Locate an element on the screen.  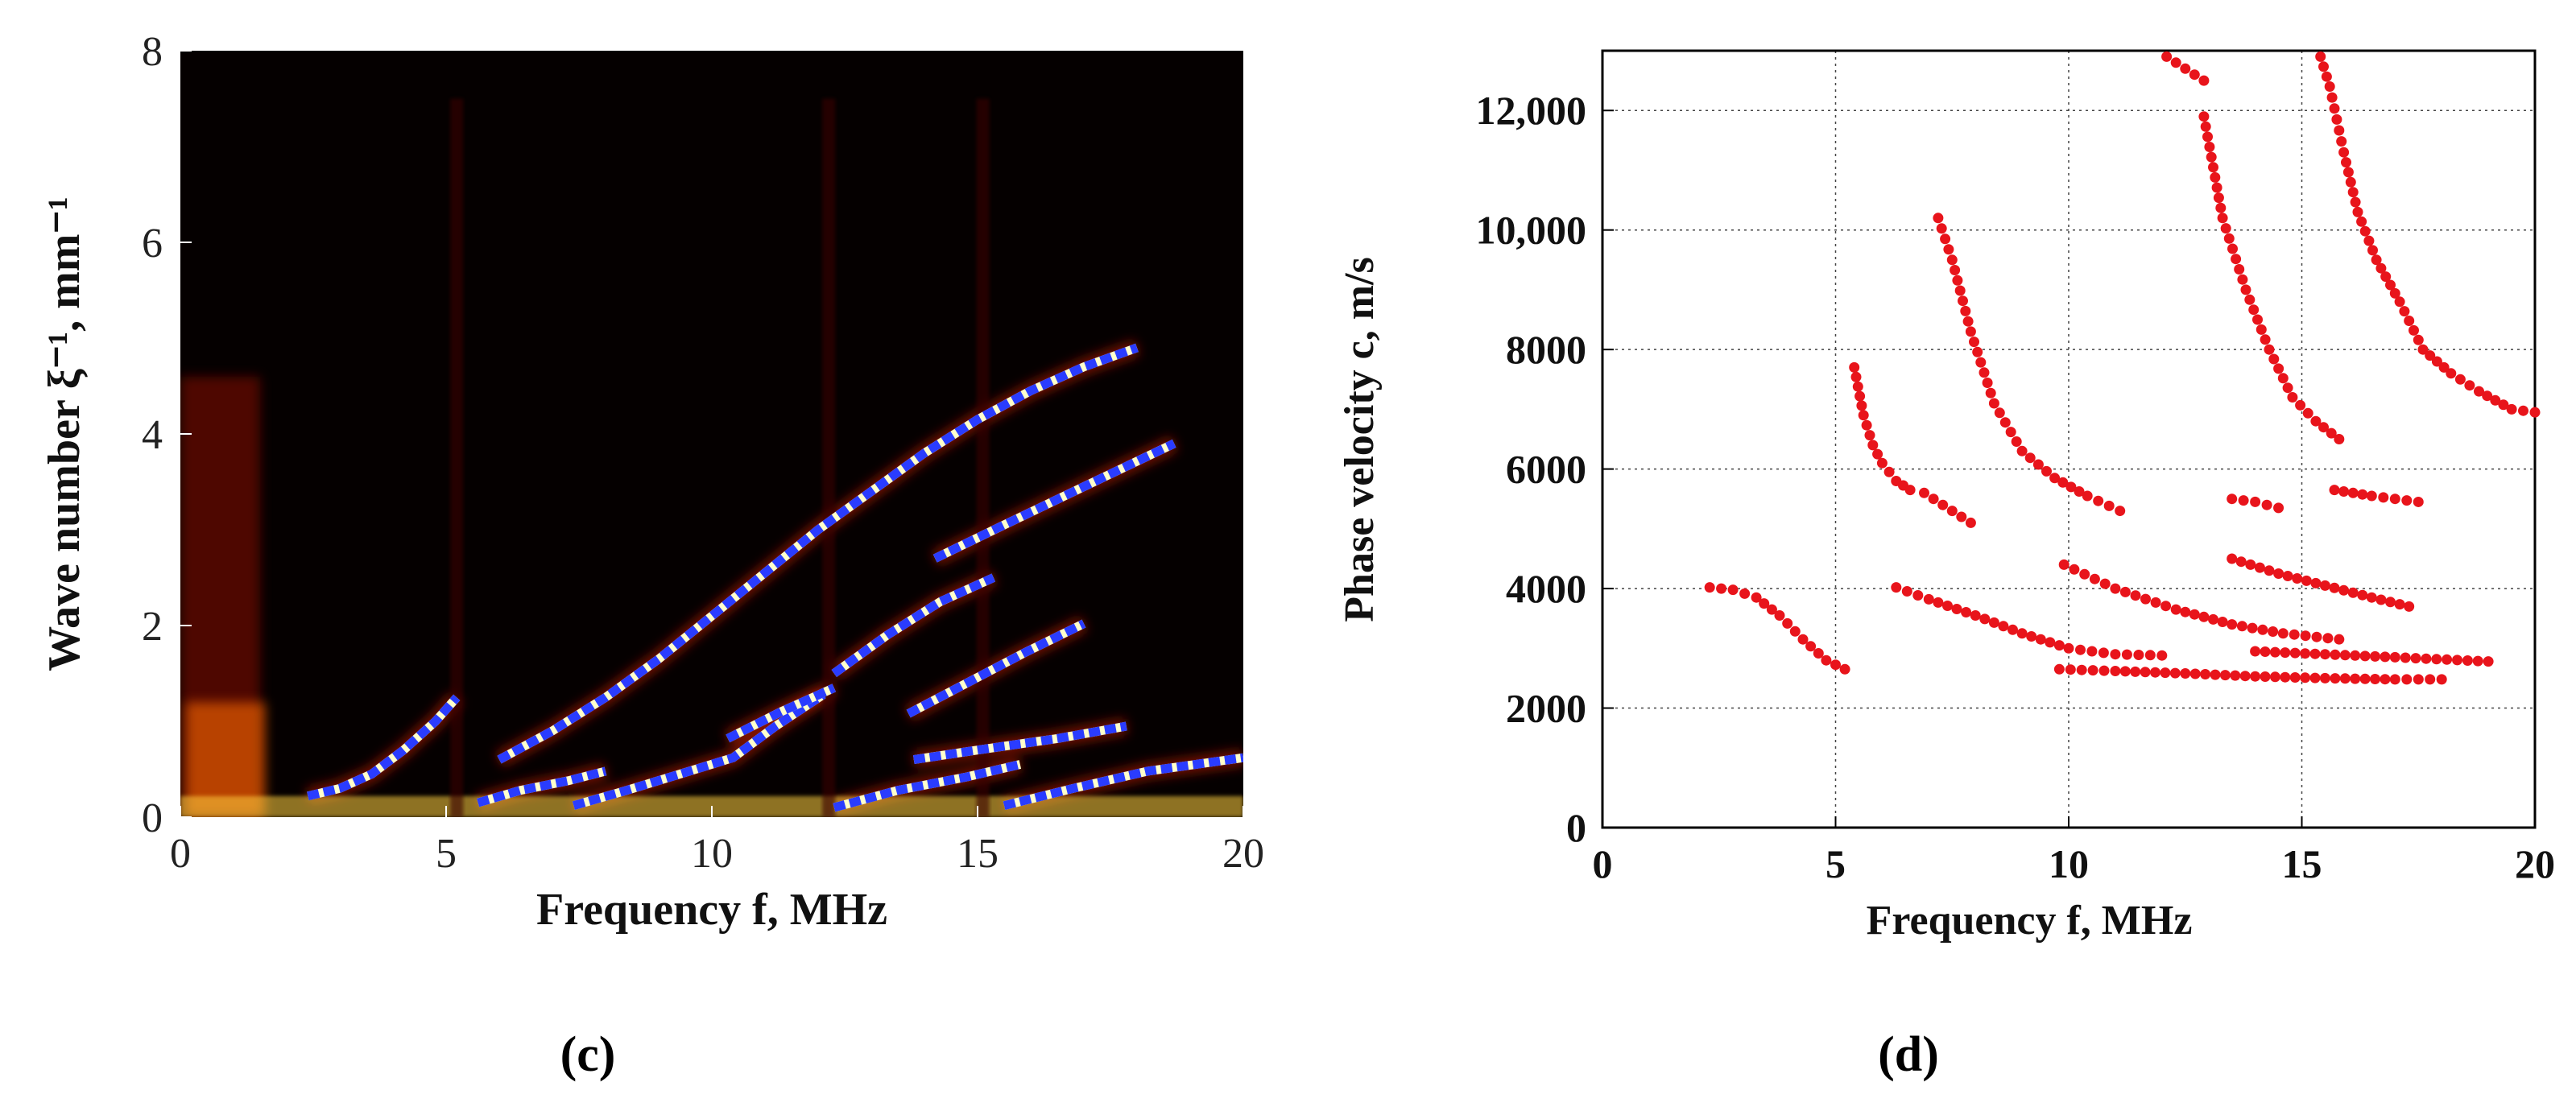
panel-d-x-tick-label: 15 is located at coordinates (2302, 863).